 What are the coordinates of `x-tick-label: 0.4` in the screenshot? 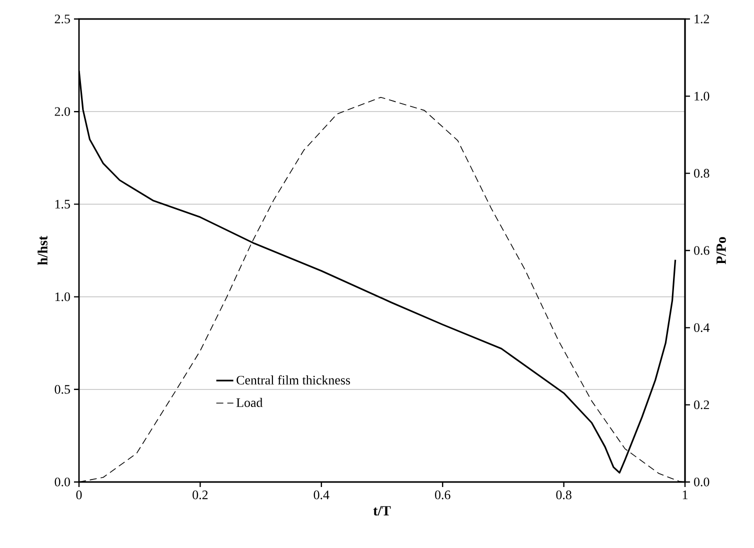 It's located at (322, 495).